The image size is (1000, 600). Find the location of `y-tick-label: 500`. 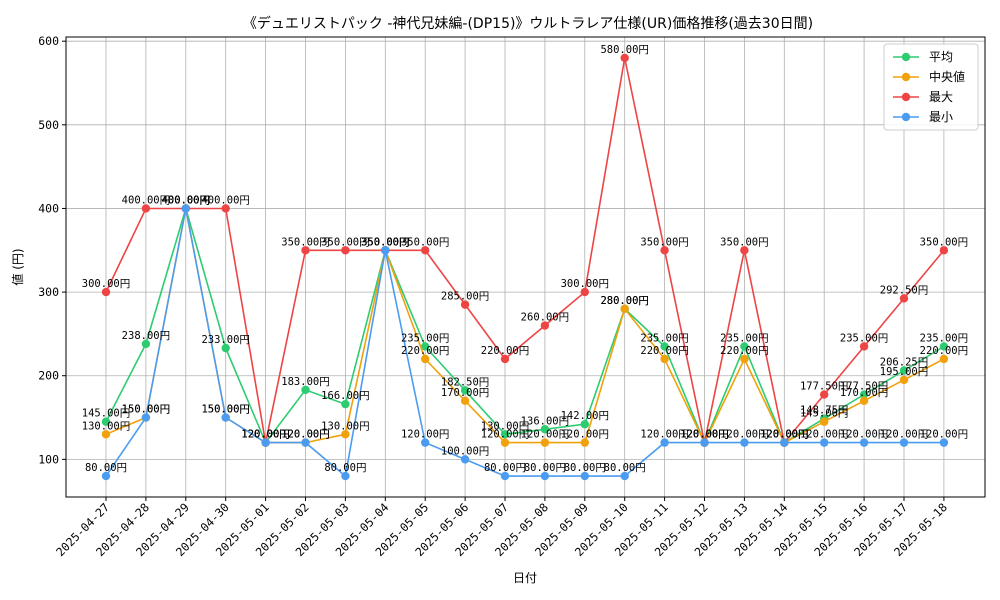

y-tick-label: 500 is located at coordinates (48, 125).